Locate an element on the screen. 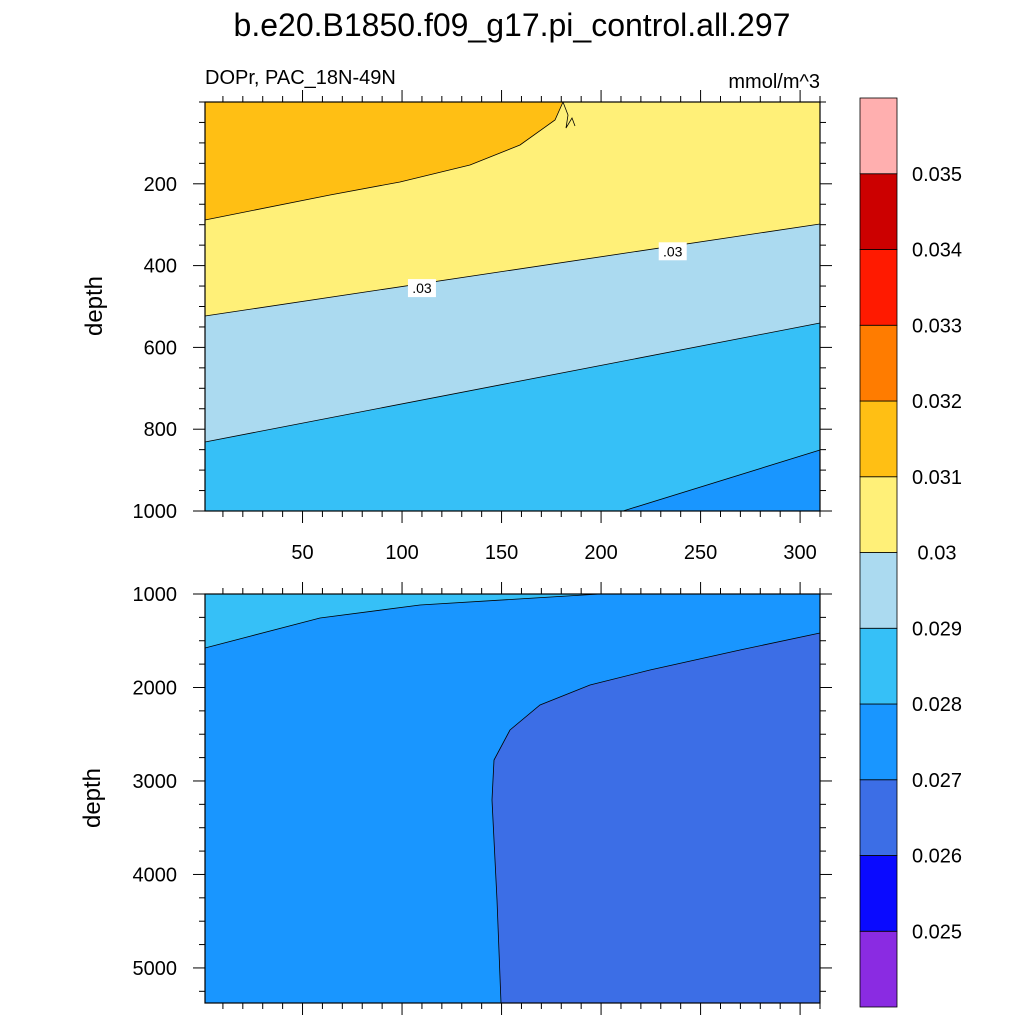 Image resolution: width=1024 pixels, height=1024 pixels. figure-title: b.e20.B1850.f09_g17.pi_control.all.297 is located at coordinates (512, 25).